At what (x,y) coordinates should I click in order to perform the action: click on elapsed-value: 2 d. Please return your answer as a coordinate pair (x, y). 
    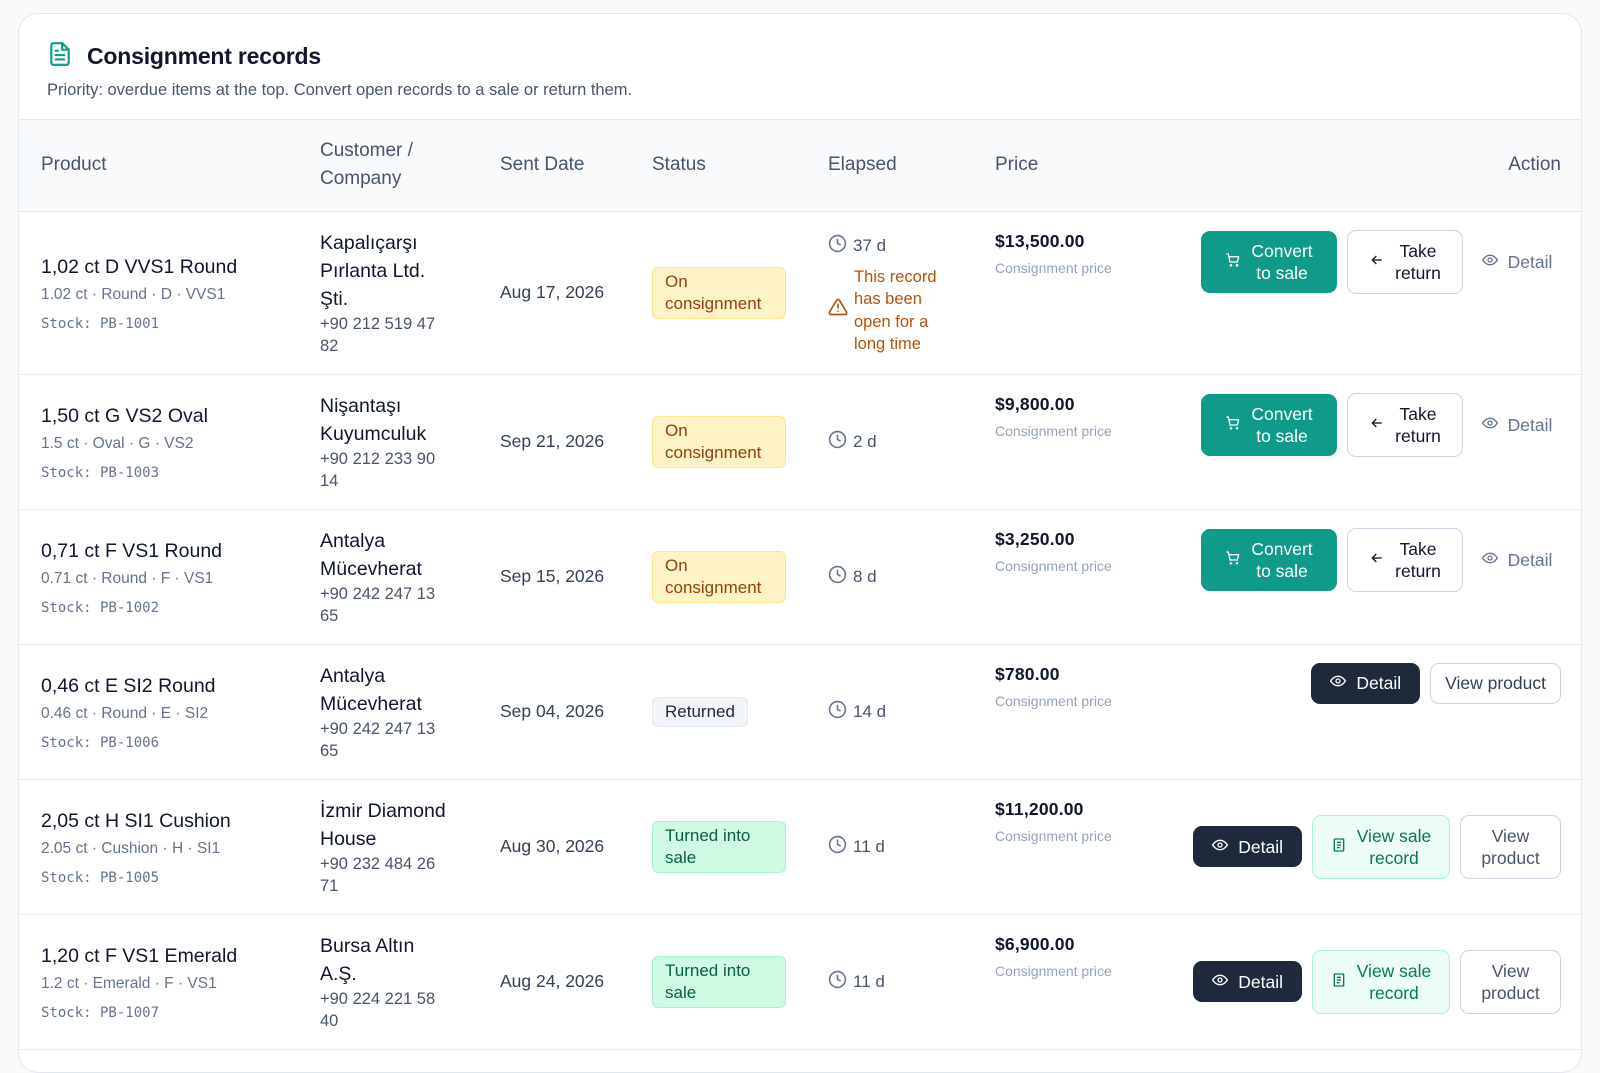
    Looking at the image, I should click on (865, 441).